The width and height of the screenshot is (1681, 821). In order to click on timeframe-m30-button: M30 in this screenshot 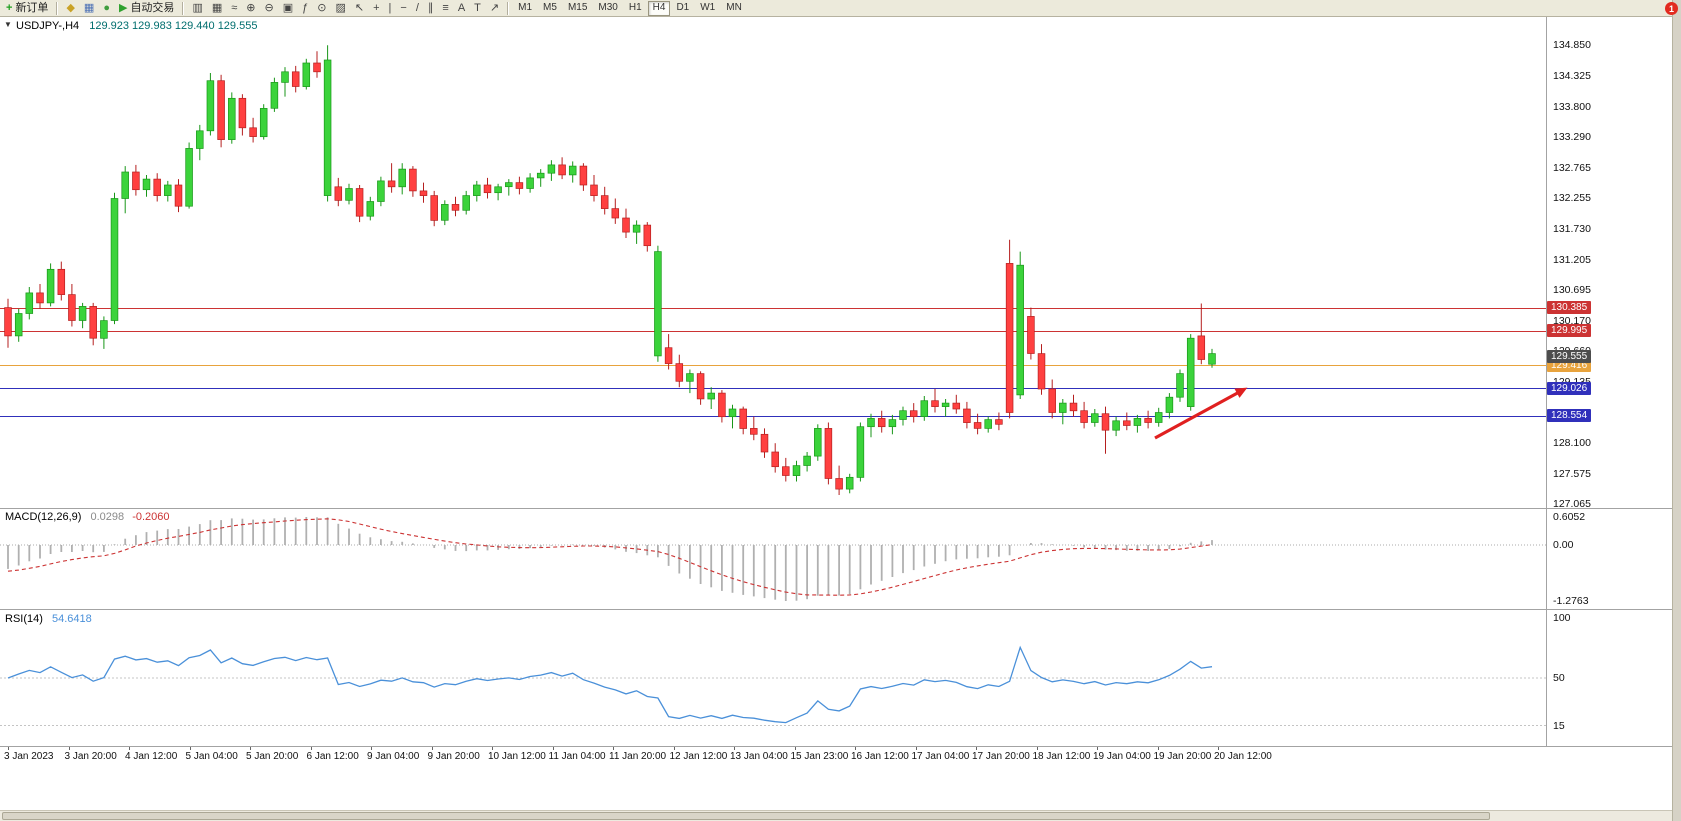, I will do `click(607, 8)`.